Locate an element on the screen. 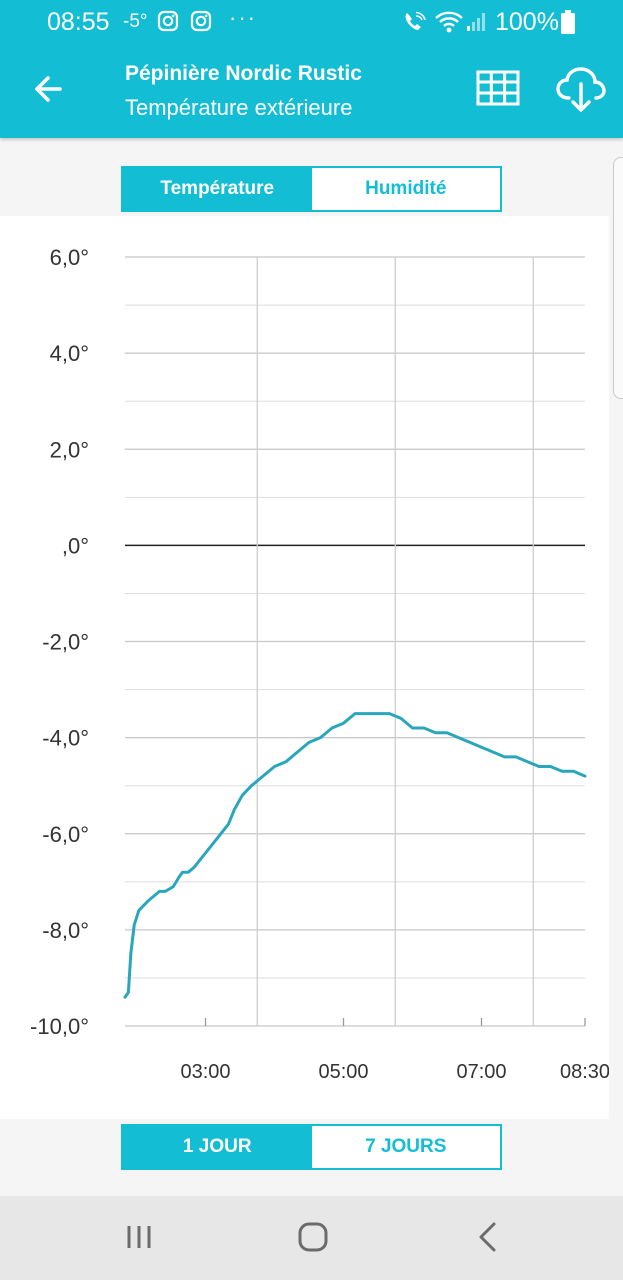 The width and height of the screenshot is (623, 1280). y-tick-label: -4,0° is located at coordinates (65, 738).